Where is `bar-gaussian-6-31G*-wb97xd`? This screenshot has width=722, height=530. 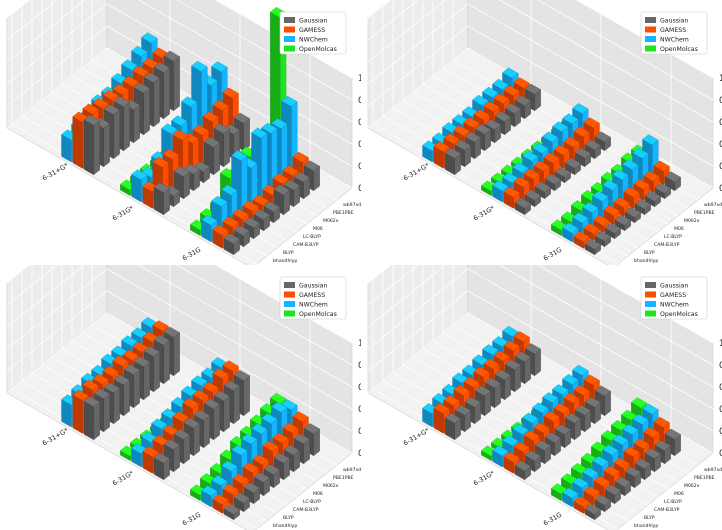
bar-gaussian-6-31G*-wb97xd is located at coordinates (602, 141).